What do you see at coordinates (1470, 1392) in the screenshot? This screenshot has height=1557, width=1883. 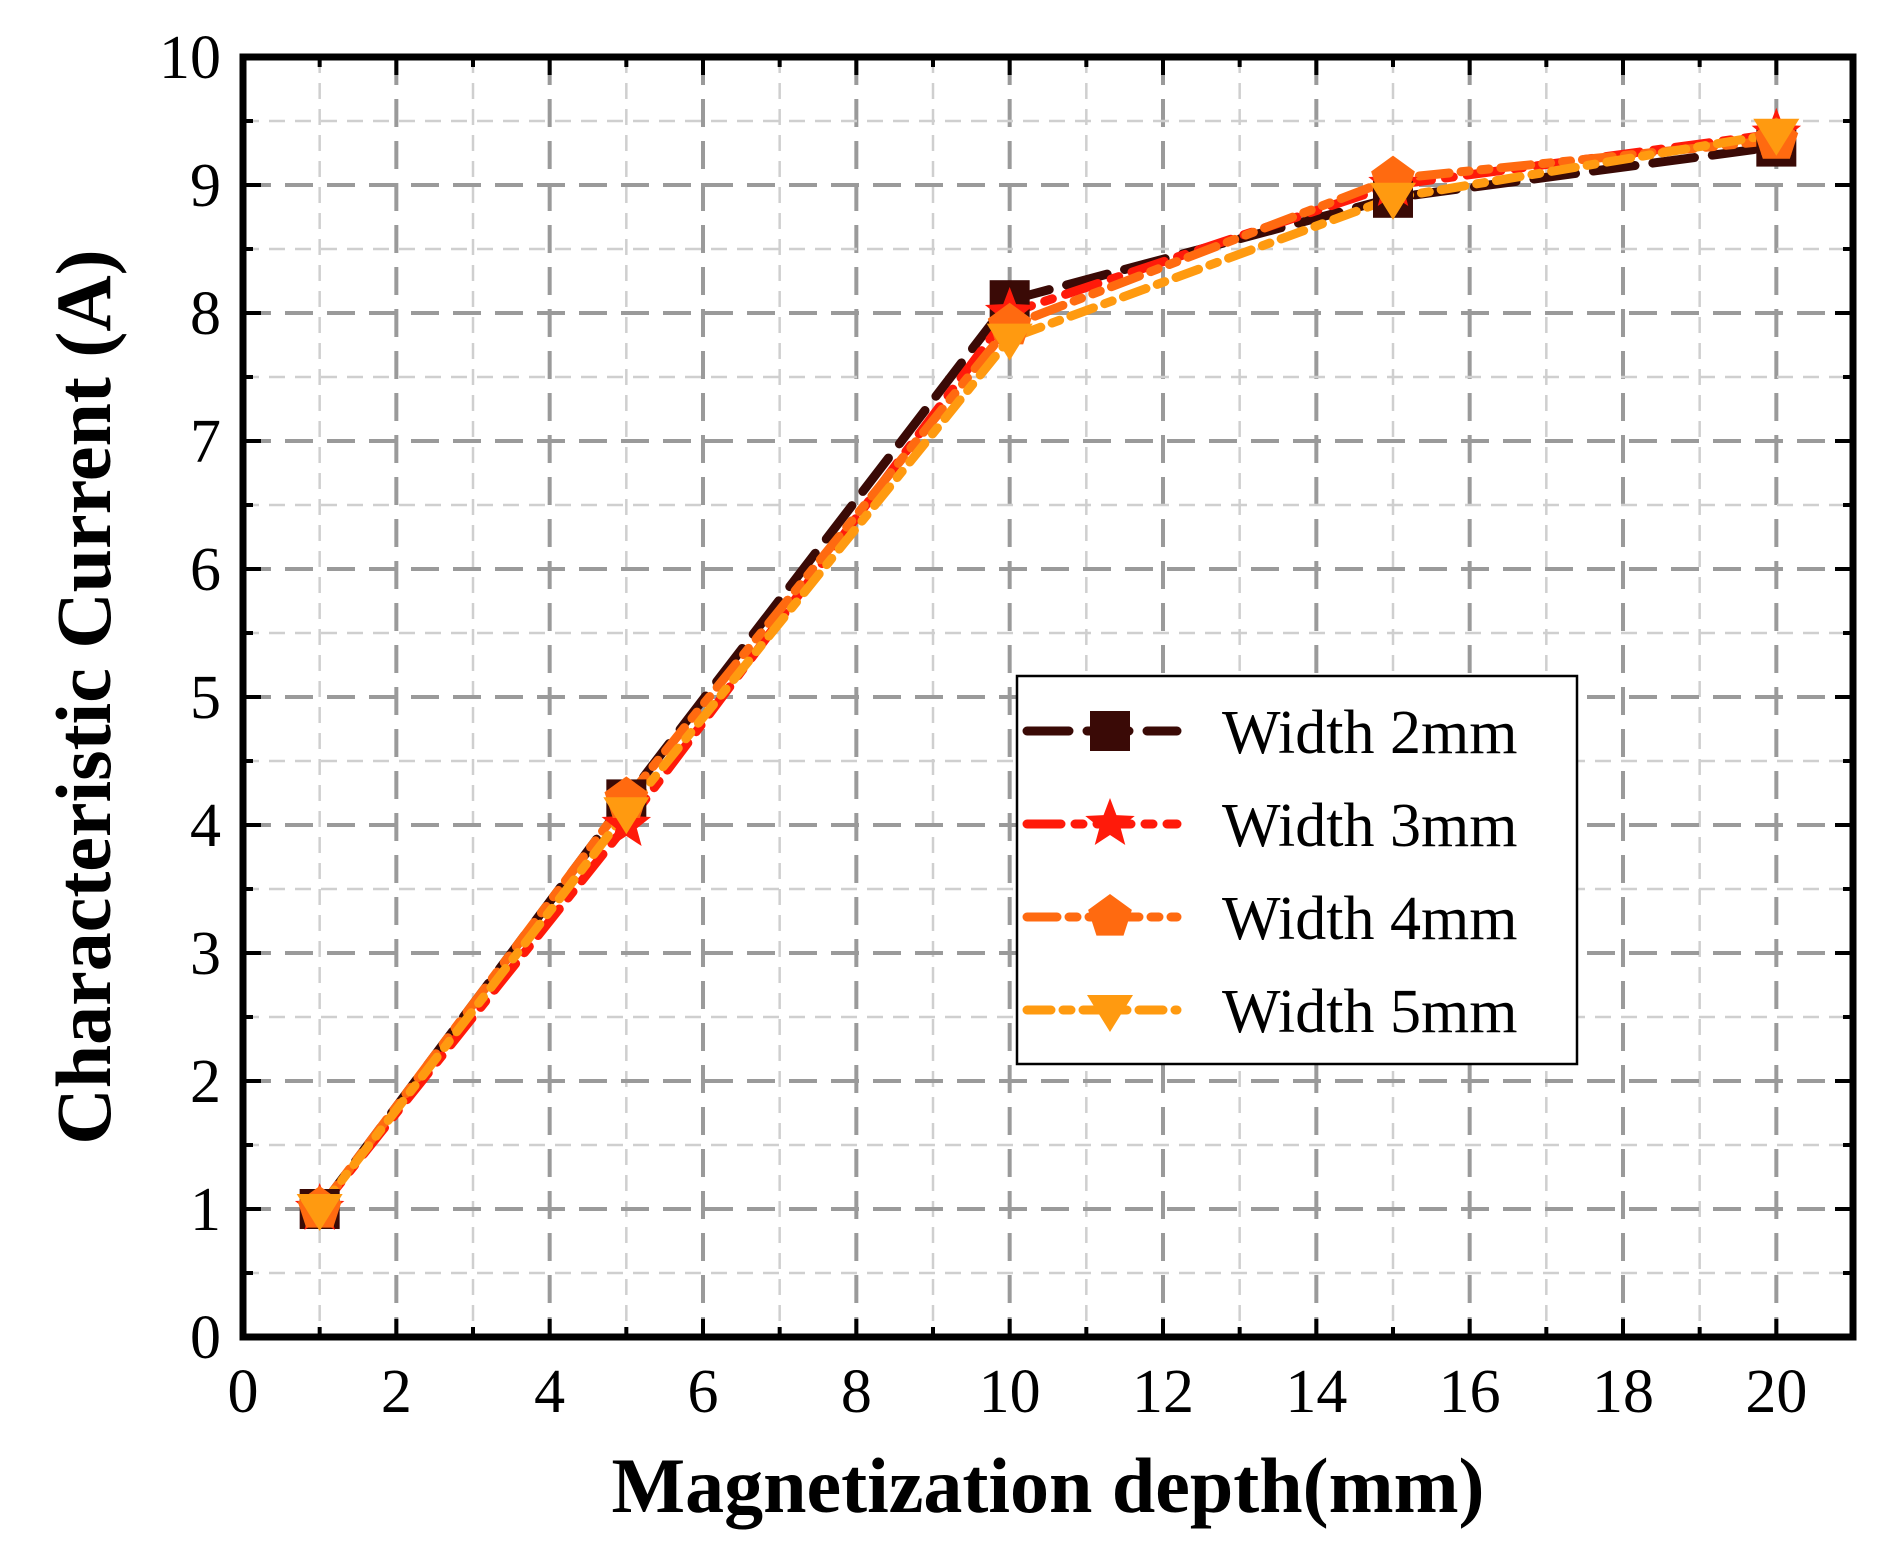 I see `x-tick-label: 16` at bounding box center [1470, 1392].